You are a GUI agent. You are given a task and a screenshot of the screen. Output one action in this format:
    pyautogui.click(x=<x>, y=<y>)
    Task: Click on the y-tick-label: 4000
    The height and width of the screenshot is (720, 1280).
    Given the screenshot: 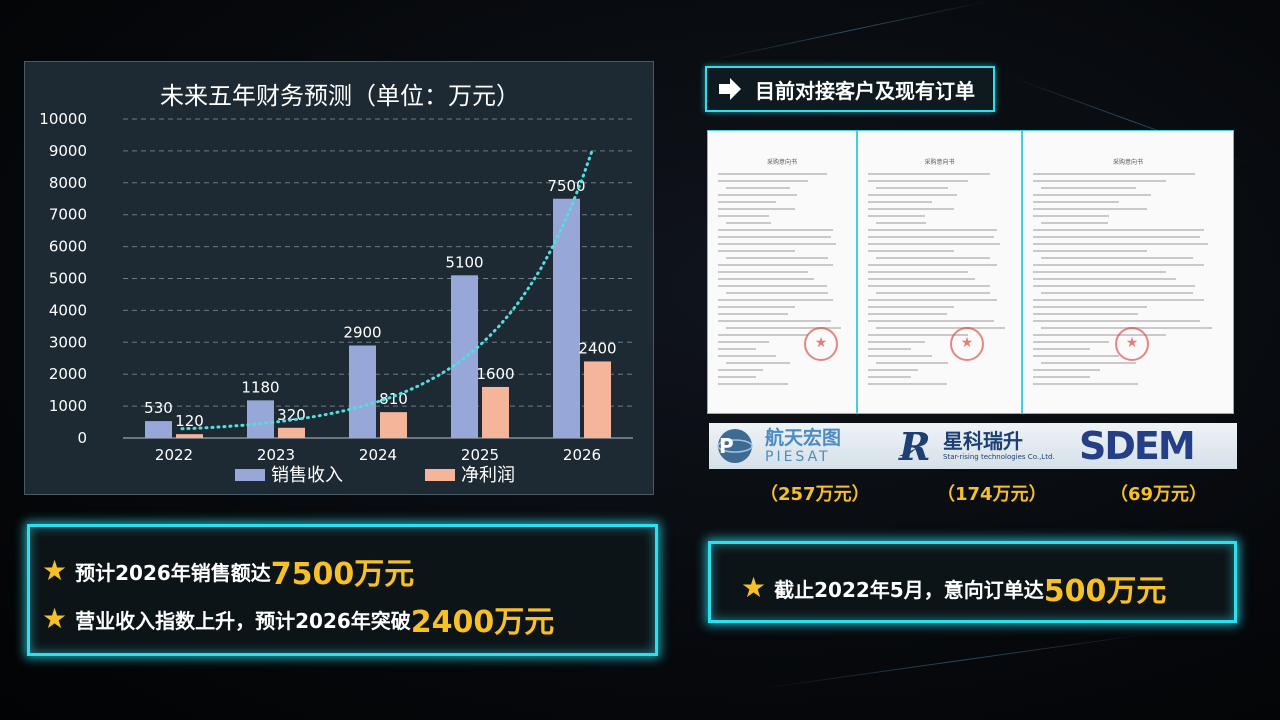 What is the action you would take?
    pyautogui.click(x=68, y=310)
    